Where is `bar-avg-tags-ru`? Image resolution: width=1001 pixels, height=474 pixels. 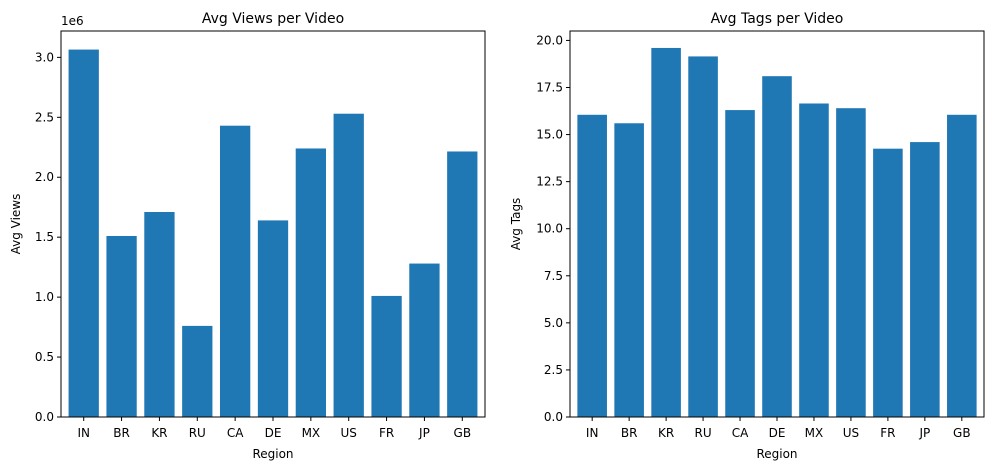 bar-avg-tags-ru is located at coordinates (703, 237).